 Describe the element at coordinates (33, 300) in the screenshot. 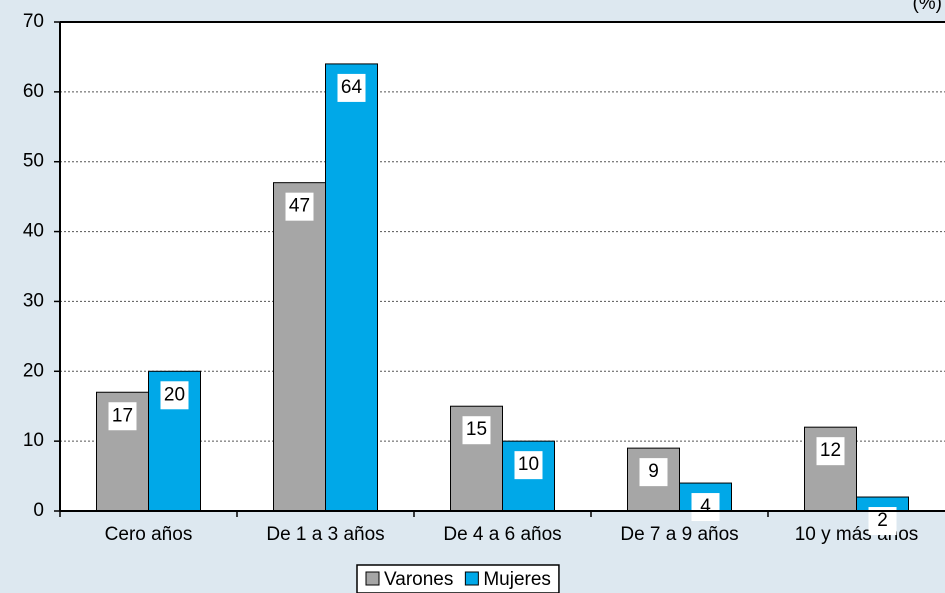

I see `y-tick-label: 30` at that location.